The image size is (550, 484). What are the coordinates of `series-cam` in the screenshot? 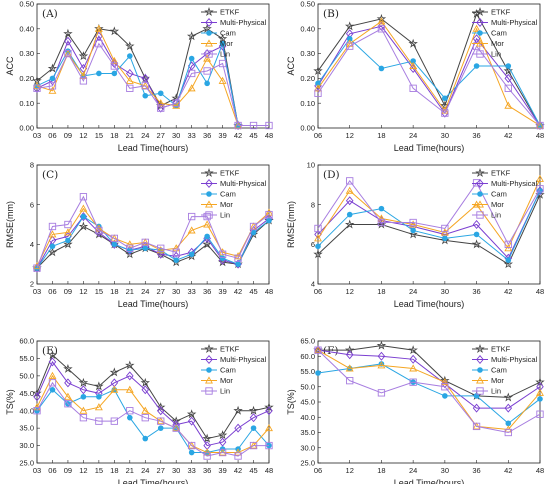 It's located at (153, 421).